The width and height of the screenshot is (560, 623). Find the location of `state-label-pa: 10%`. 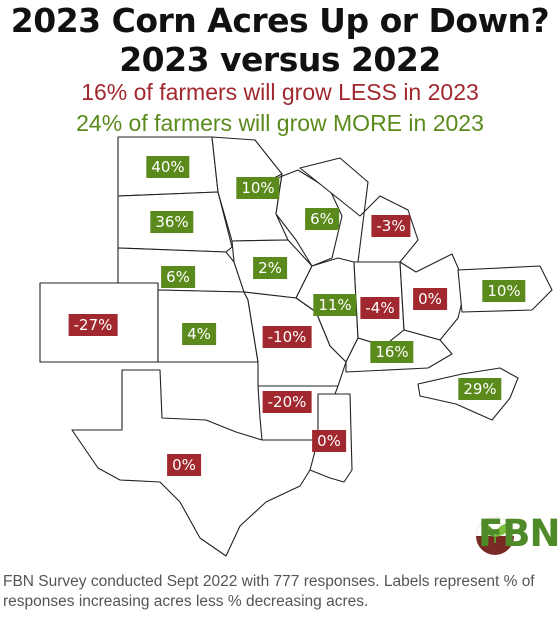

state-label-pa: 10% is located at coordinates (504, 291).